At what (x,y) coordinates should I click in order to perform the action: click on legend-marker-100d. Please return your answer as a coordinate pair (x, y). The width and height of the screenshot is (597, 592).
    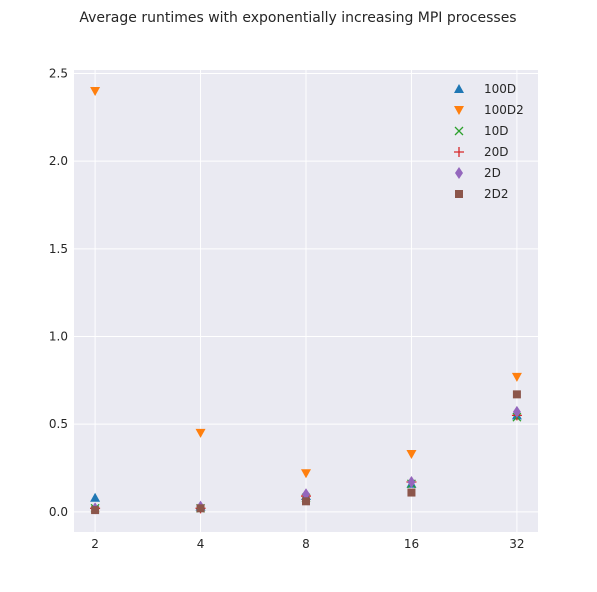
    Looking at the image, I should click on (459, 88).